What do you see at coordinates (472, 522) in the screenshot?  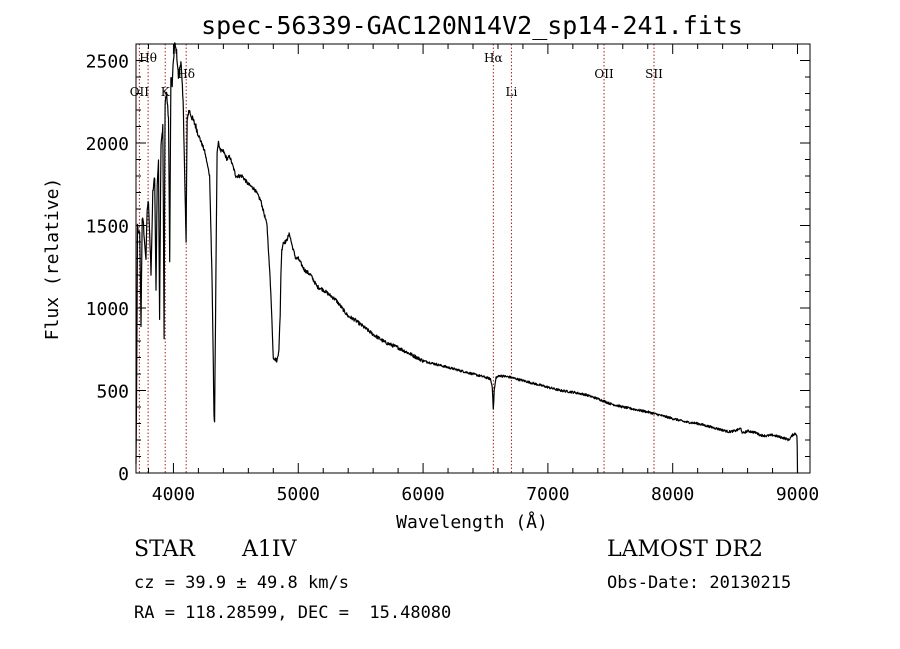 I see `x-axis-label: Wavelength (Å)` at bounding box center [472, 522].